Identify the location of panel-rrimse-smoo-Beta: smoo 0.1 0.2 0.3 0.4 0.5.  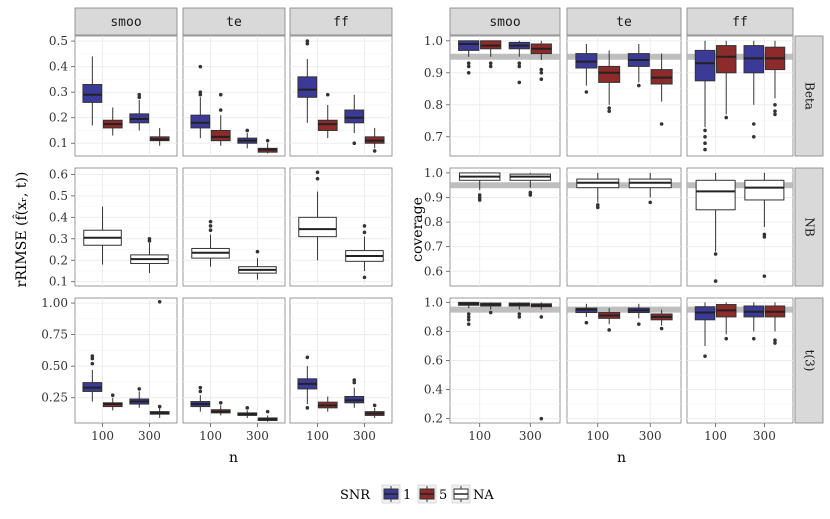
(113, 82).